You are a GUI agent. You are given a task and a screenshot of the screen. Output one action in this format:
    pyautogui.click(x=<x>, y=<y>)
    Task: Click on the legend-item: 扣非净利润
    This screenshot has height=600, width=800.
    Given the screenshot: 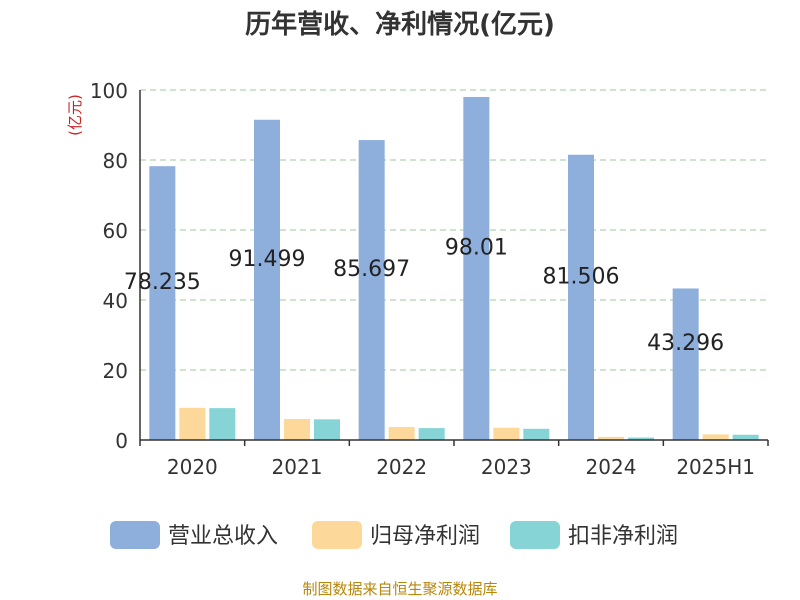 What is the action you would take?
    pyautogui.click(x=594, y=535)
    